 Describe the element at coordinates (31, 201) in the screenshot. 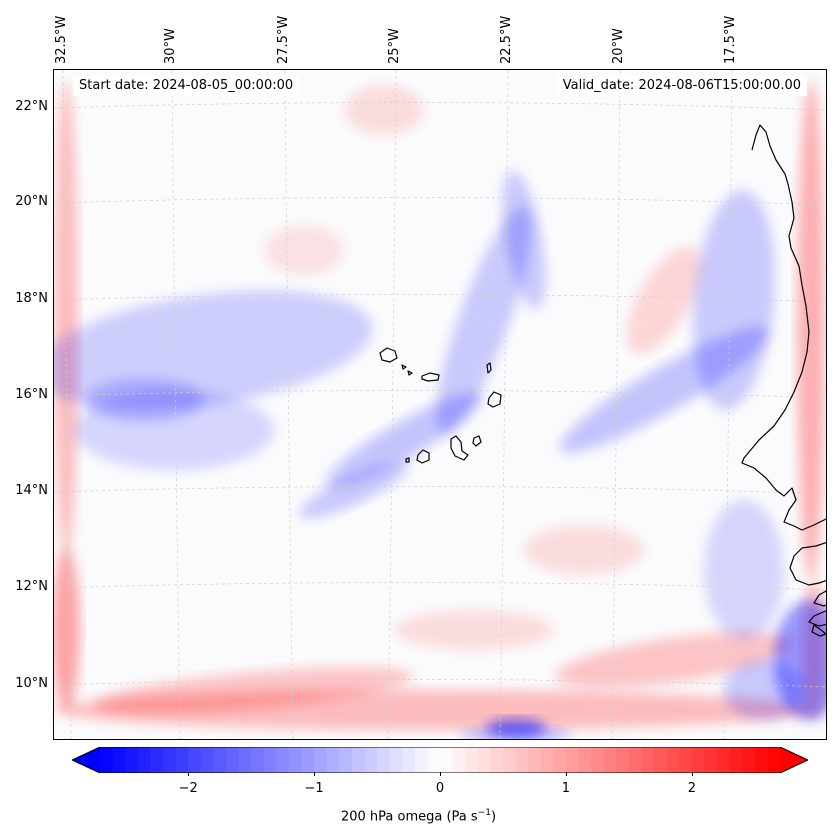

I see `lat-label: 20°N` at that location.